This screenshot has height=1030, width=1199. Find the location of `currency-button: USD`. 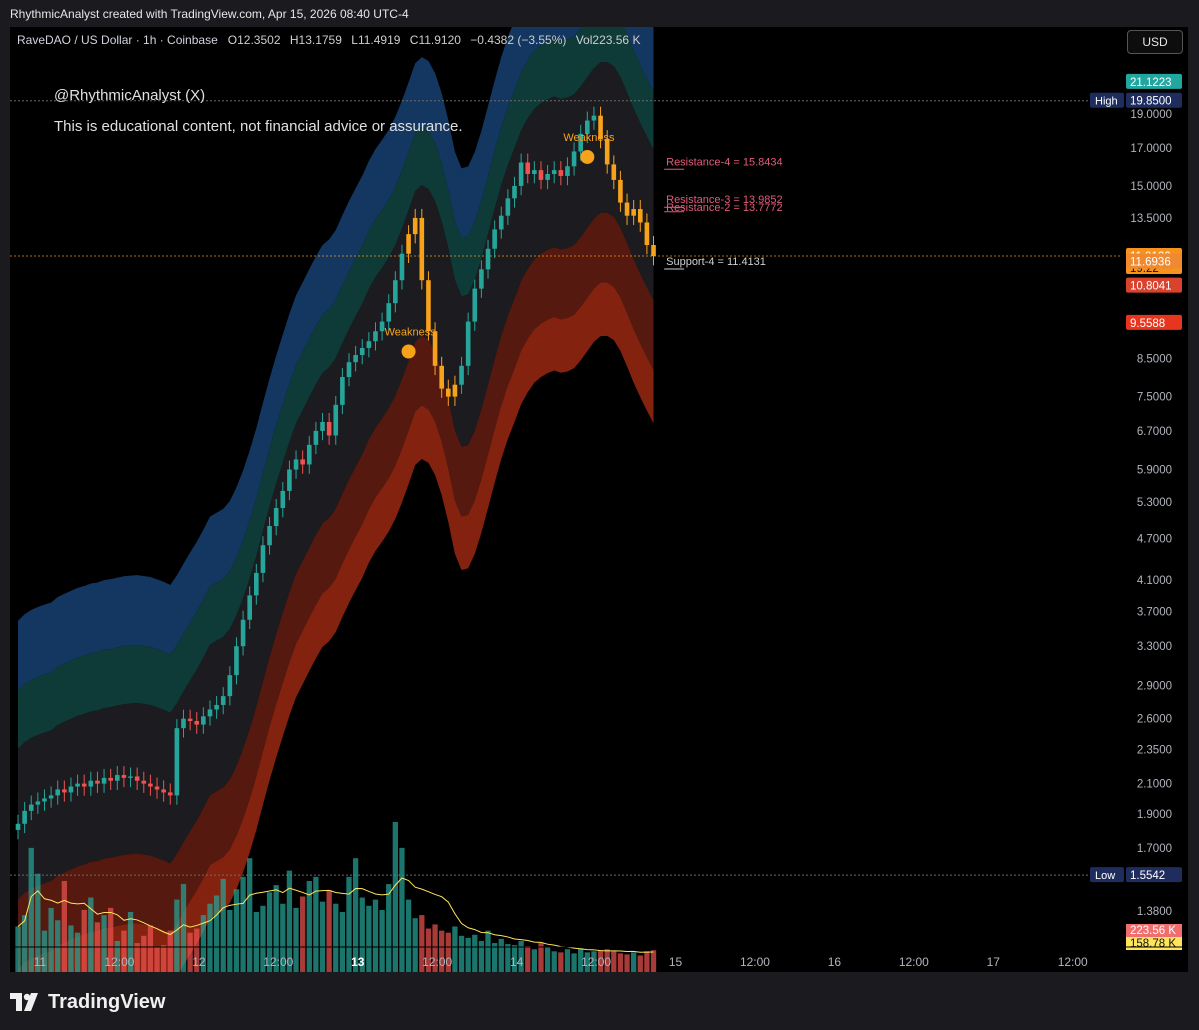

currency-button: USD is located at coordinates (1155, 42).